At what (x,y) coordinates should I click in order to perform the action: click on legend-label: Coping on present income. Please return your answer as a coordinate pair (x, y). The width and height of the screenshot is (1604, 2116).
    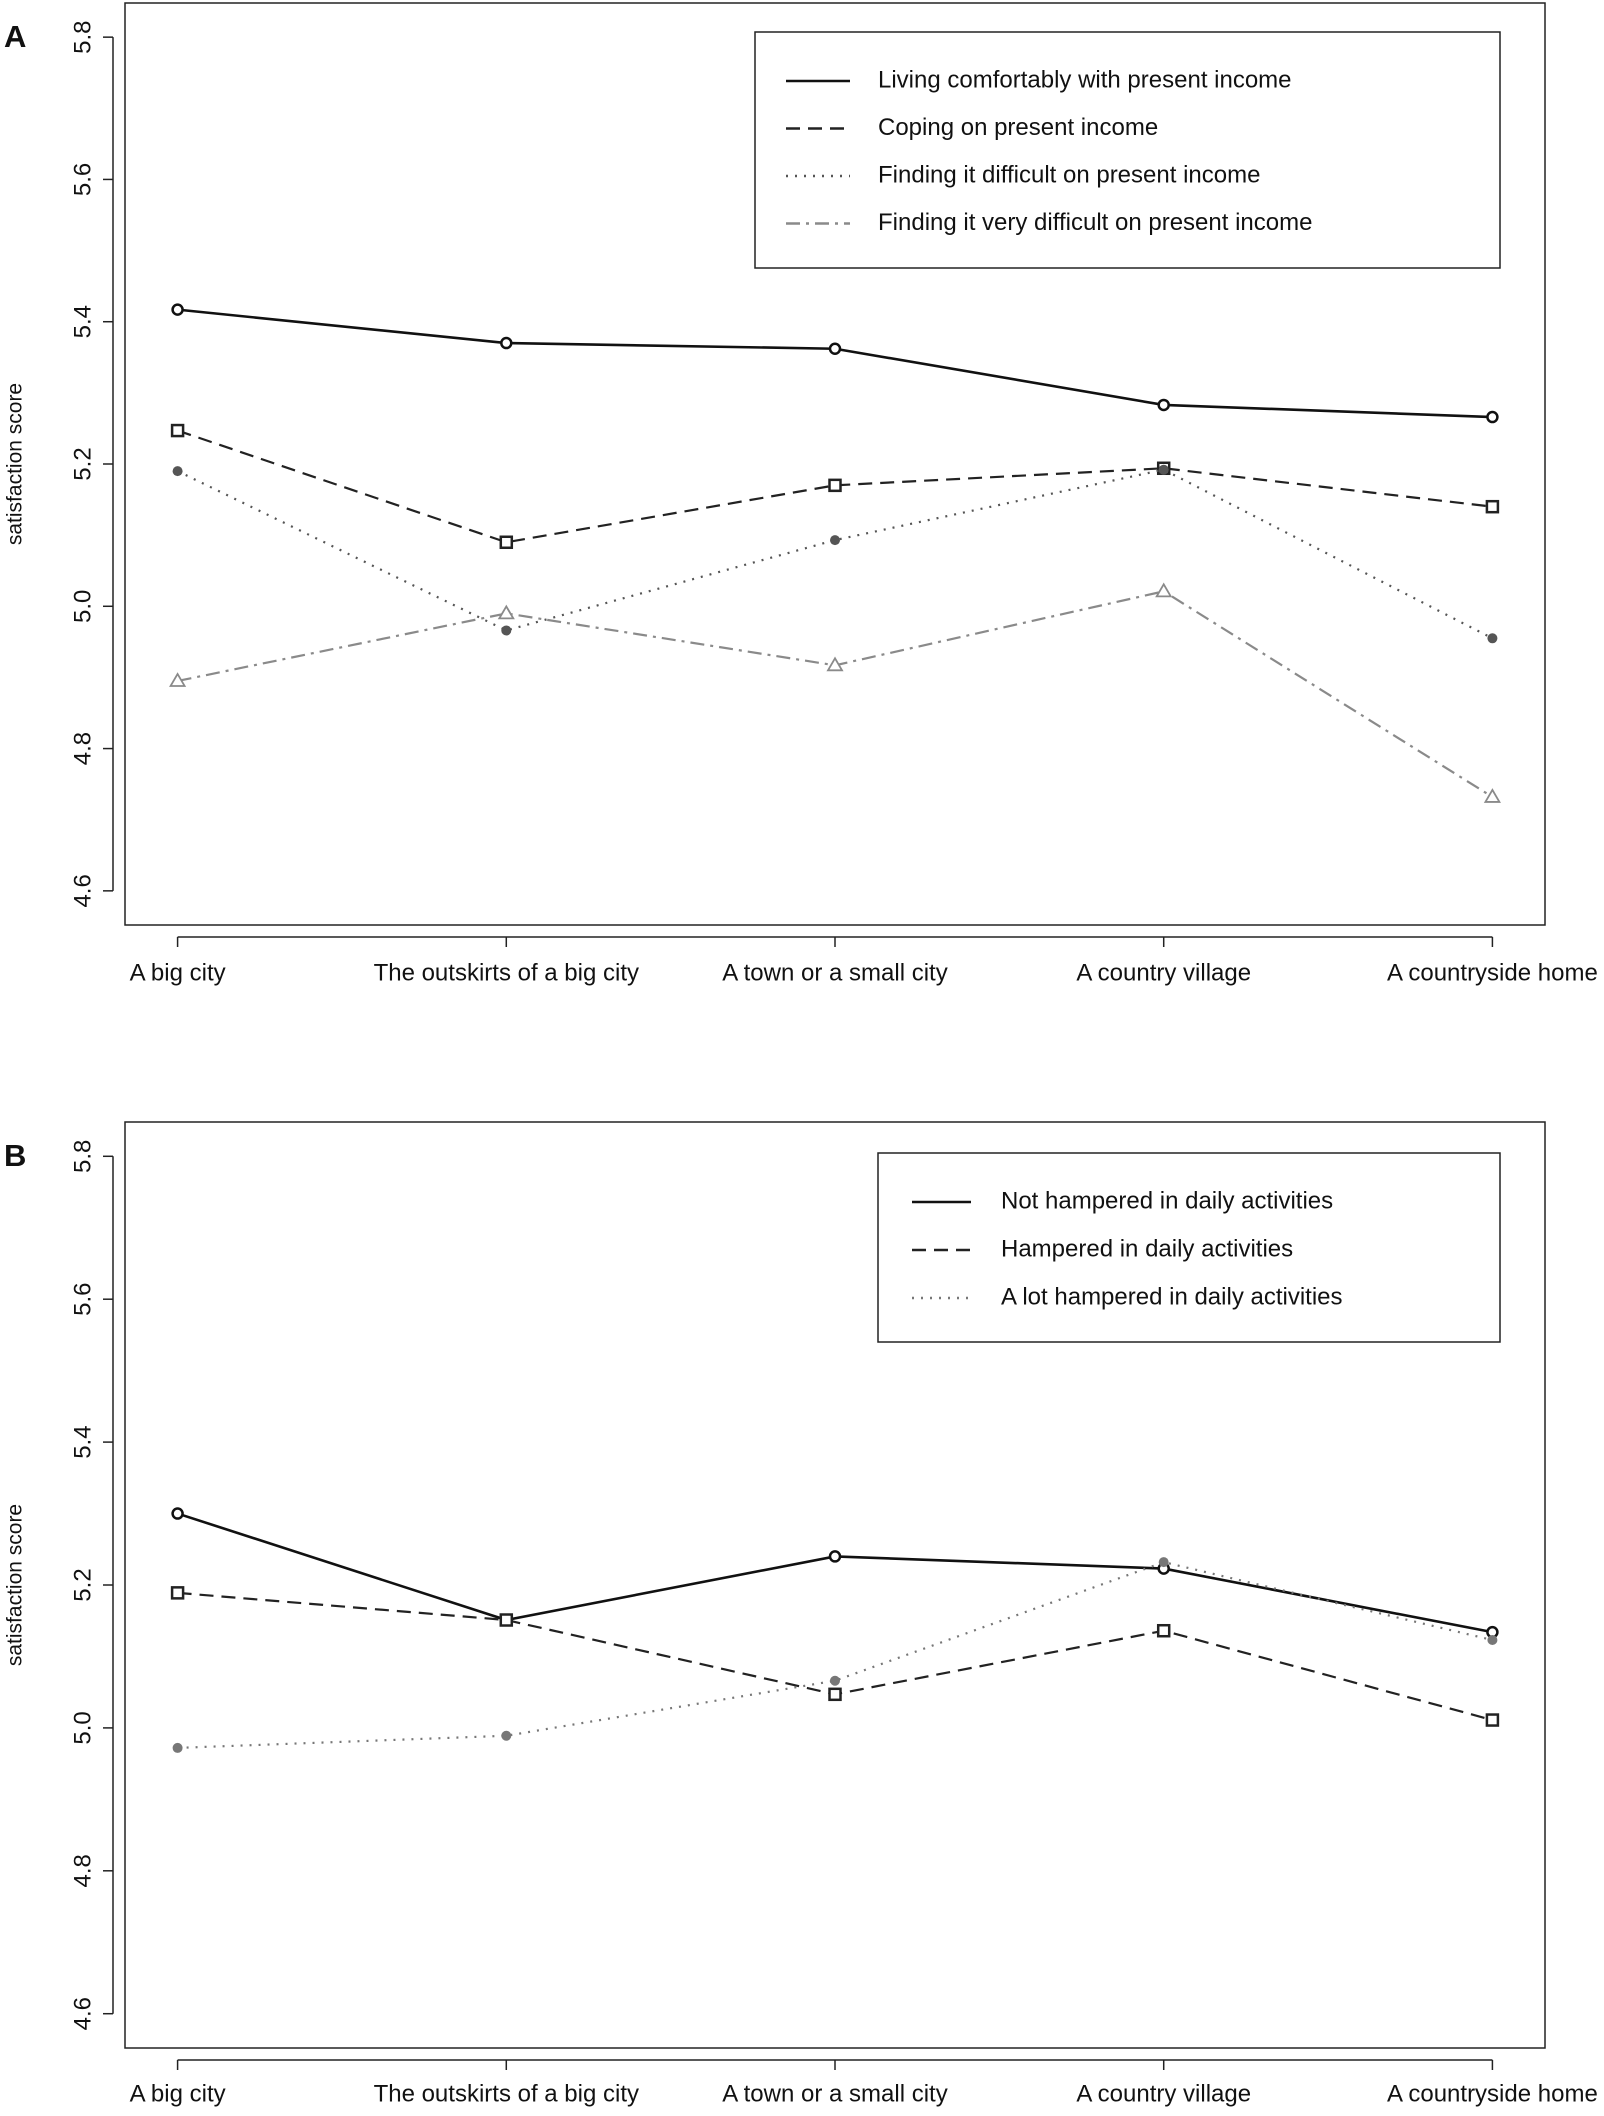
    Looking at the image, I should click on (1018, 127).